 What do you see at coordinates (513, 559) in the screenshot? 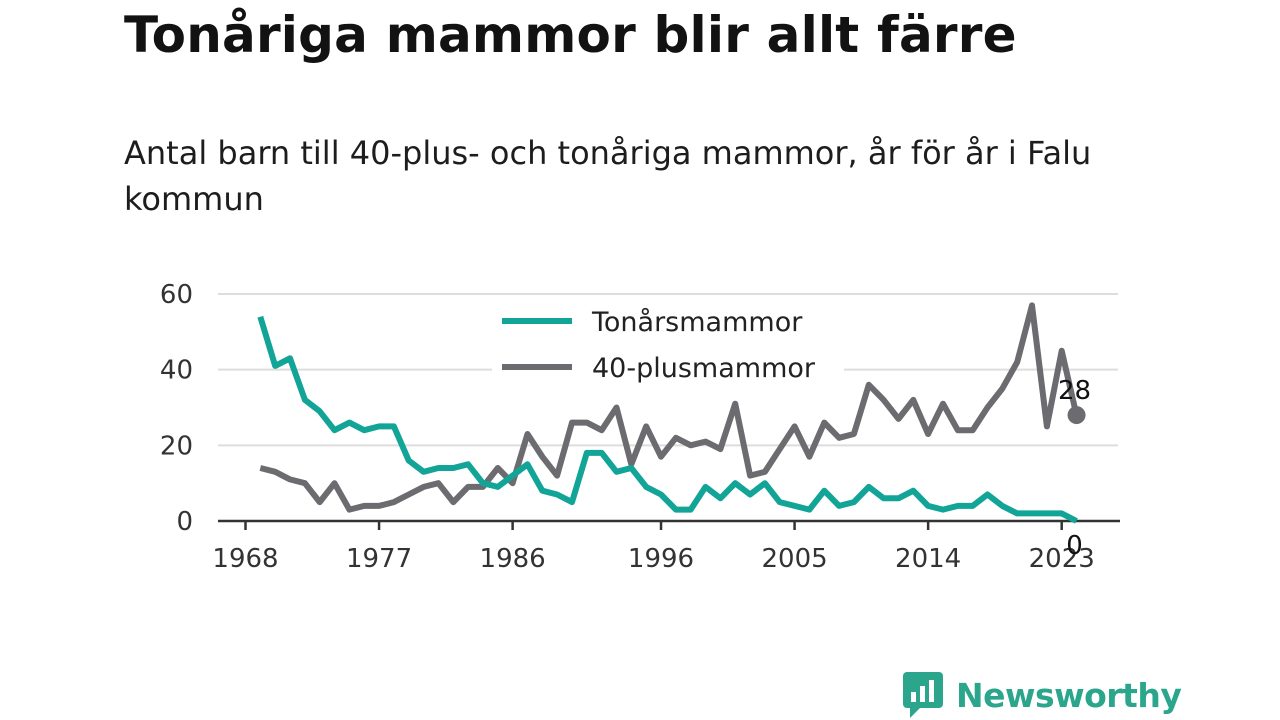
I see `x-tick-label-1986: 1986` at bounding box center [513, 559].